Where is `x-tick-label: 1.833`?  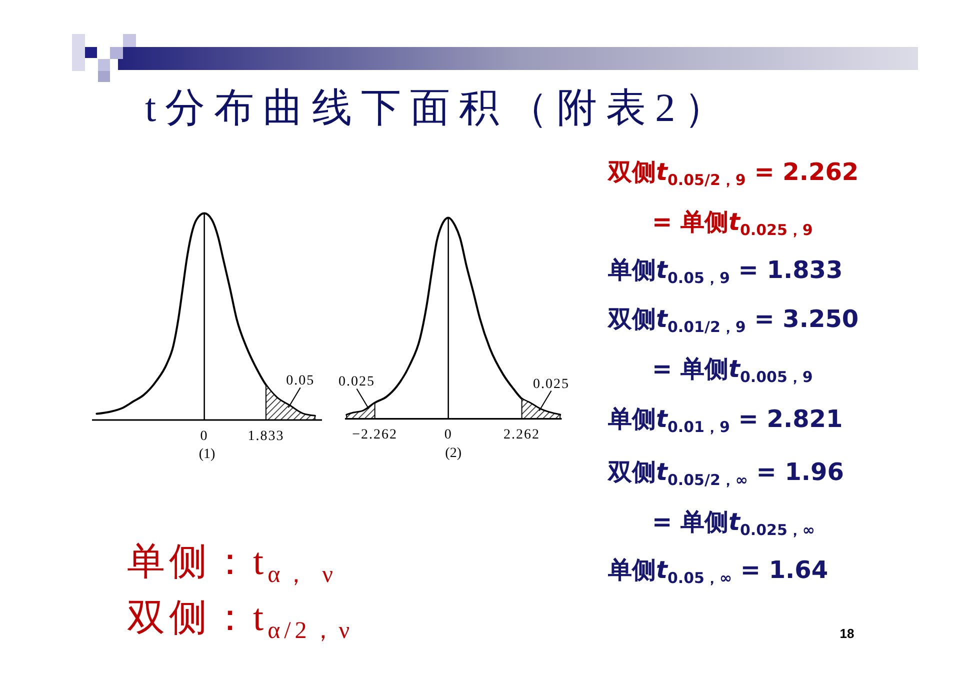 x-tick-label: 1.833 is located at coordinates (266, 436).